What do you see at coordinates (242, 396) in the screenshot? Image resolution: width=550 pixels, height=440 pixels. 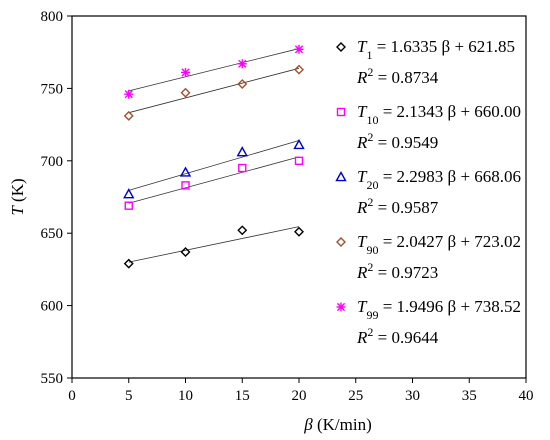 I see `x-tick-label: 15` at bounding box center [242, 396].